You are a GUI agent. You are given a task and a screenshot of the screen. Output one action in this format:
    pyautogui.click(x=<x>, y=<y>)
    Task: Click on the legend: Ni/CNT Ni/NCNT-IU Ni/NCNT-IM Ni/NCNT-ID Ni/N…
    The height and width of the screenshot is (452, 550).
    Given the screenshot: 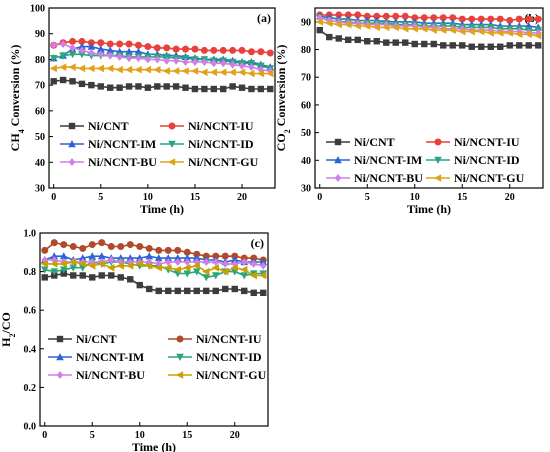 What is the action you would take?
    pyautogui.click(x=159, y=144)
    